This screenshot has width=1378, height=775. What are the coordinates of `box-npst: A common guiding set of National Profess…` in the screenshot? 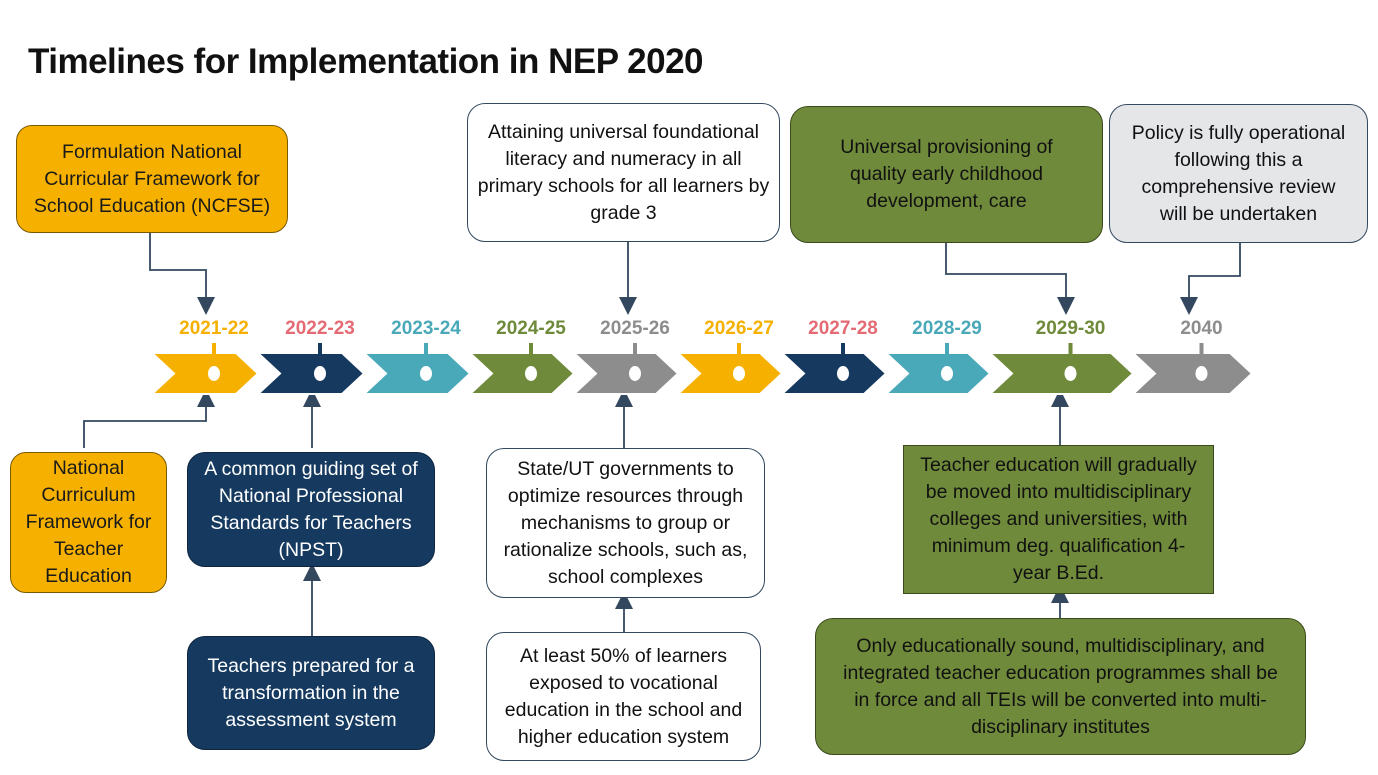 It's located at (311, 509).